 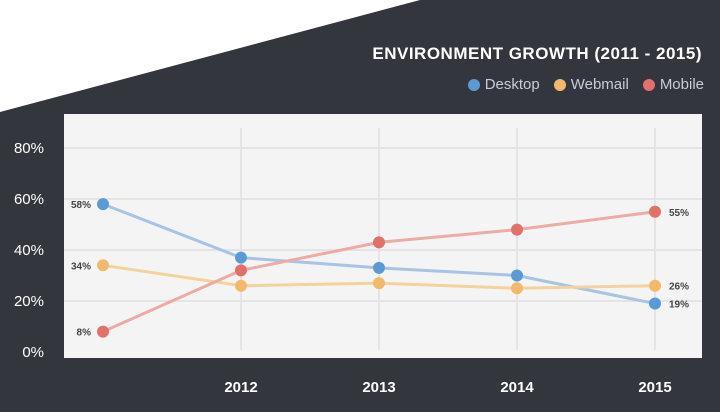 I want to click on legend-item-webmail: Webmail, so click(x=591, y=84).